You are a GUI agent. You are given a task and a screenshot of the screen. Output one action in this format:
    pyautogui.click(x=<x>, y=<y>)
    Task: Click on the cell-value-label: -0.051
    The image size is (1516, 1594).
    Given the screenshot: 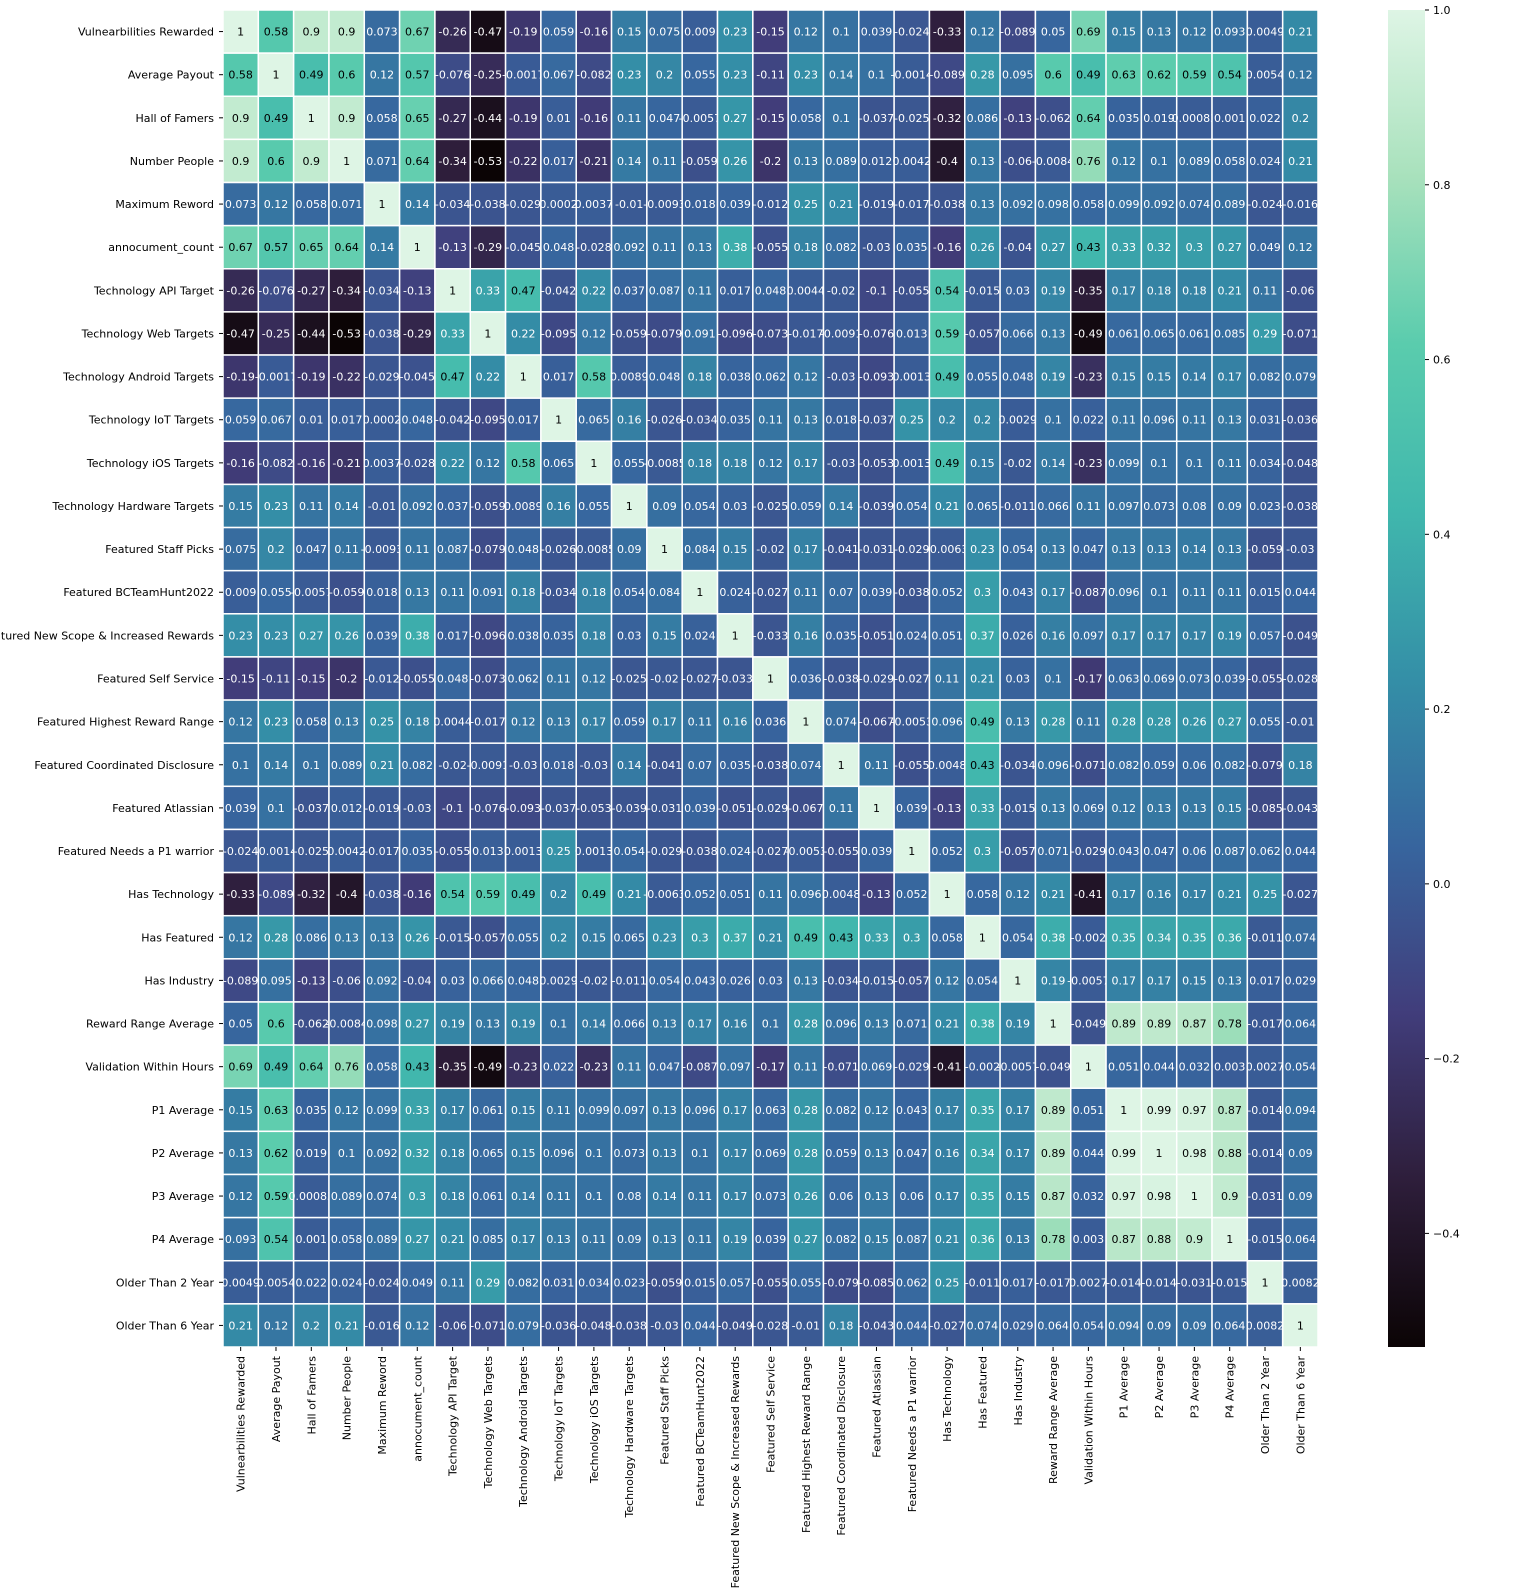 What is the action you would take?
    pyautogui.click(x=876, y=635)
    